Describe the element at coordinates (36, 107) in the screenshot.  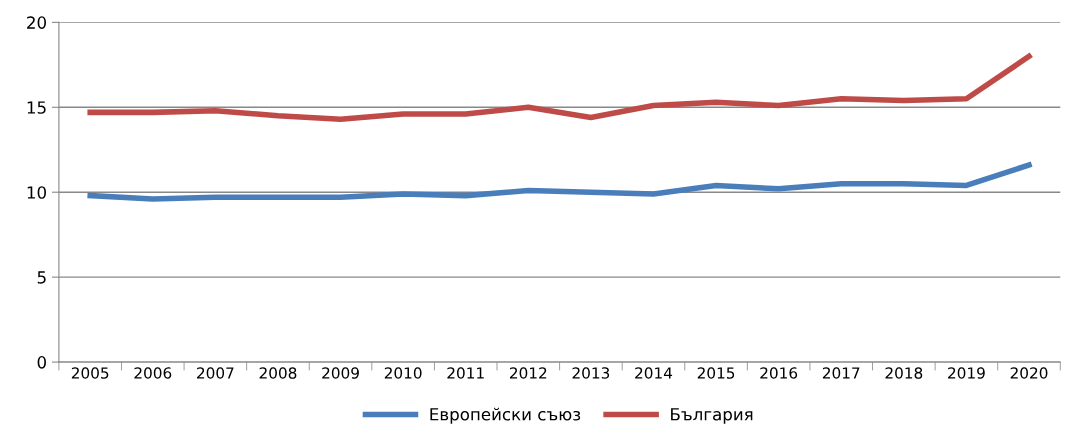
I see `y-tick-label: 15` at that location.